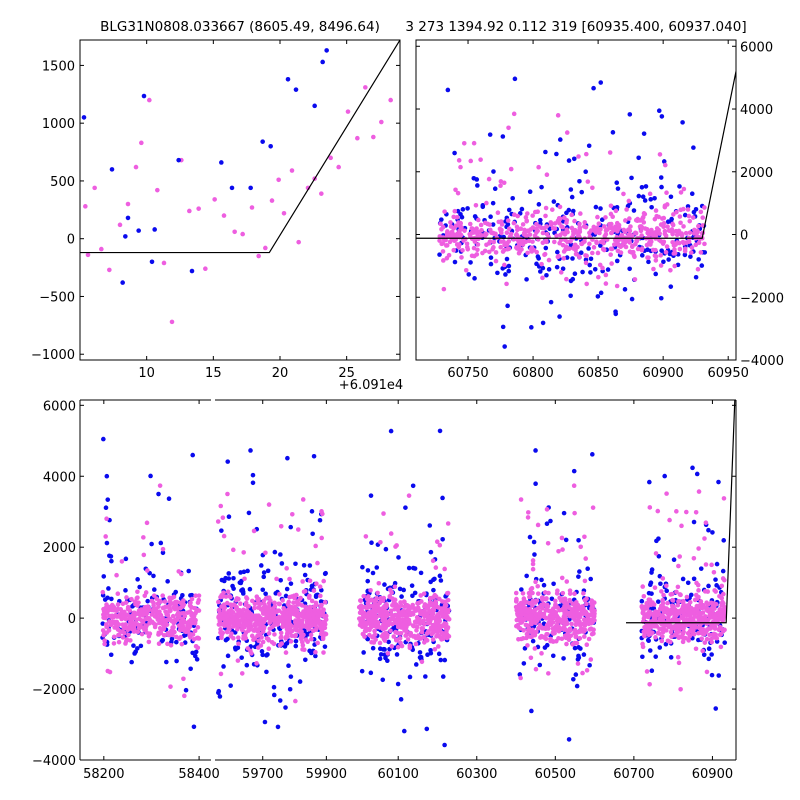  Describe the element at coordinates (633, 774) in the screenshot. I see `x-tick-label: 60700` at that location.